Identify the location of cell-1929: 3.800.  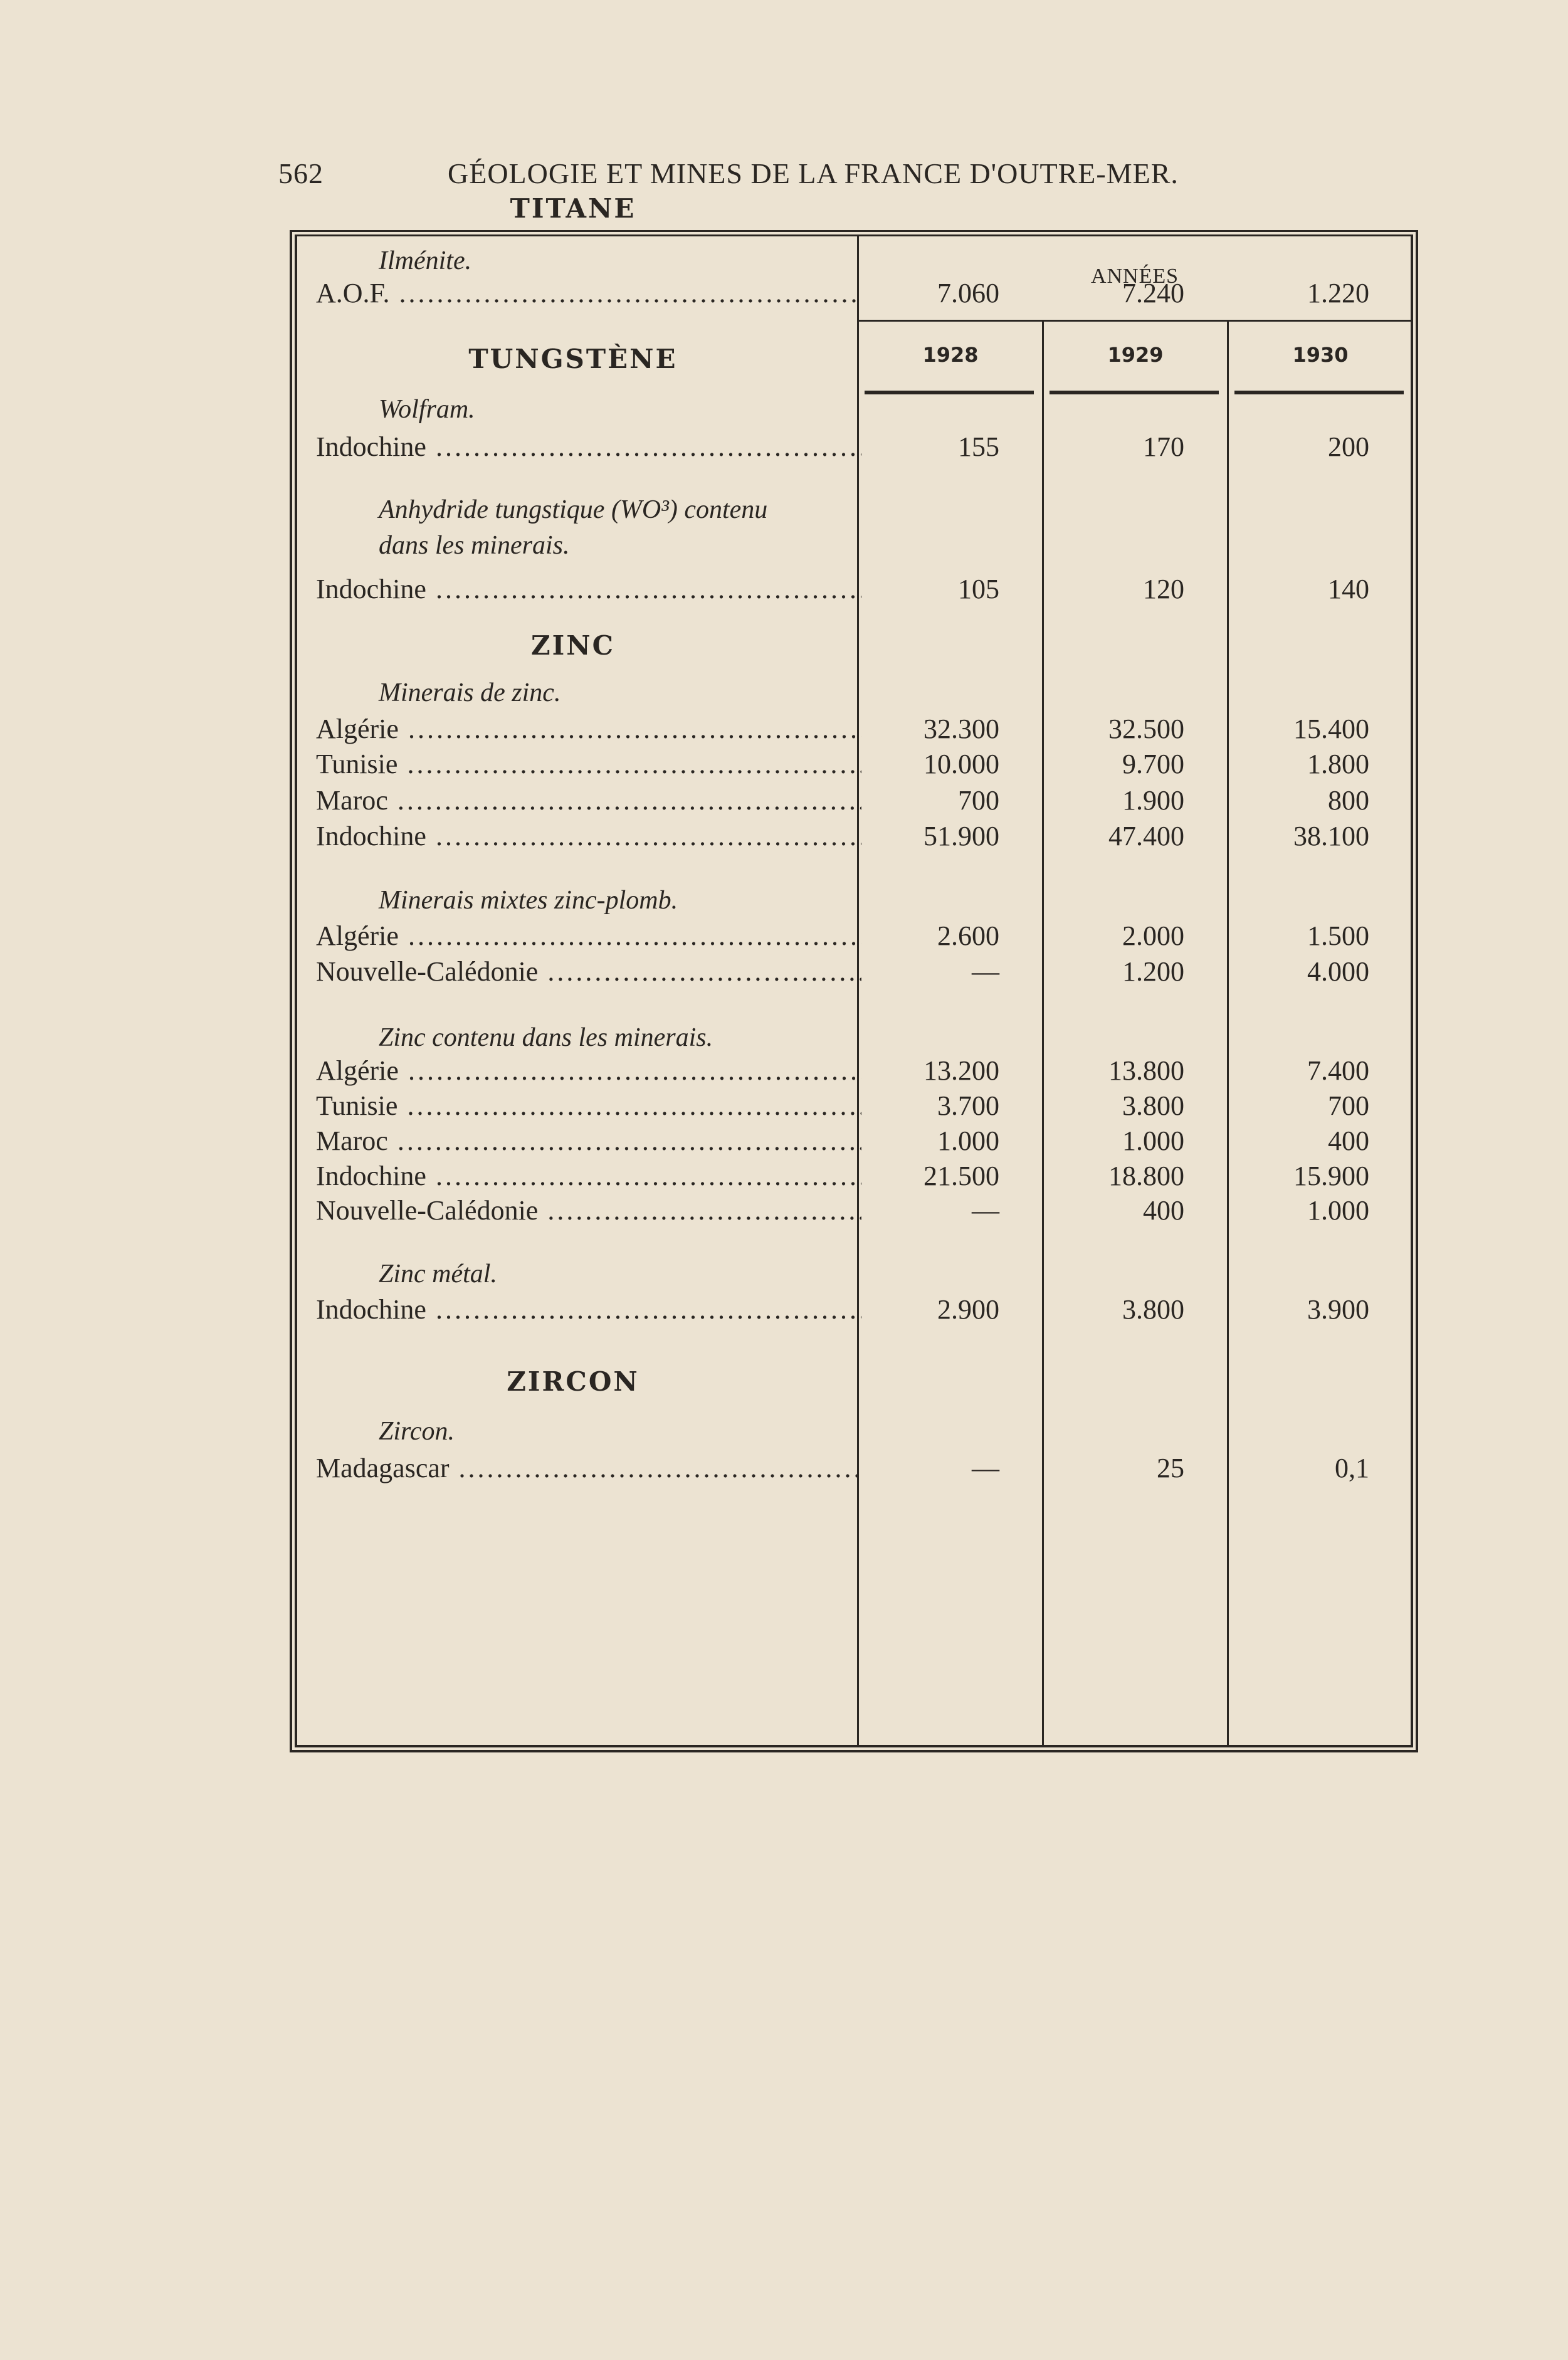
(1153, 1105).